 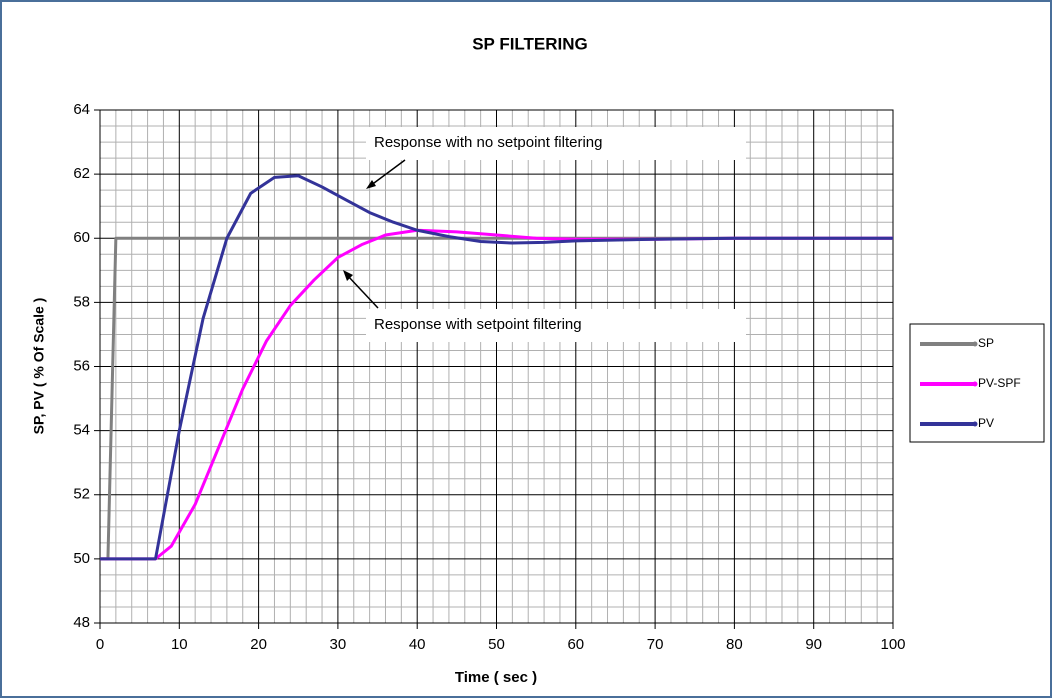 I want to click on x-tick-label: 30, so click(x=338, y=644).